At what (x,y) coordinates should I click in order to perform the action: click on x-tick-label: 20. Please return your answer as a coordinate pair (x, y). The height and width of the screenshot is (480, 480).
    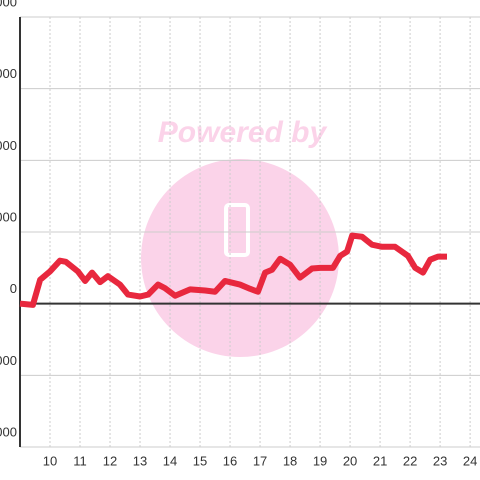
    Looking at the image, I should click on (350, 460).